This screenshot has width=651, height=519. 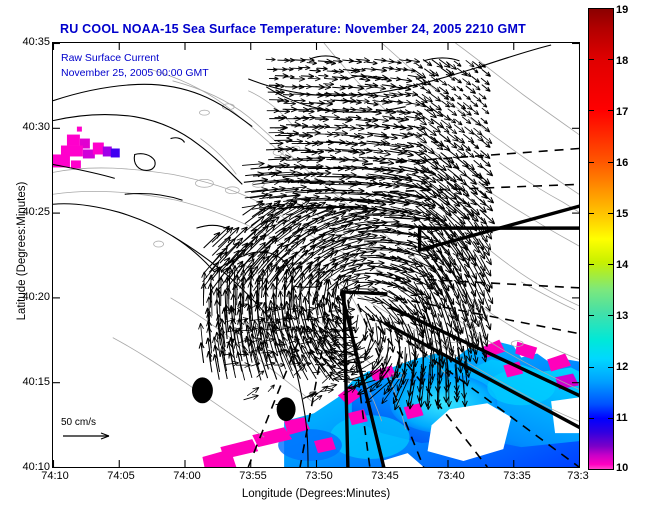 What do you see at coordinates (86, 147) in the screenshot?
I see `sst-patch-northwest` at bounding box center [86, 147].